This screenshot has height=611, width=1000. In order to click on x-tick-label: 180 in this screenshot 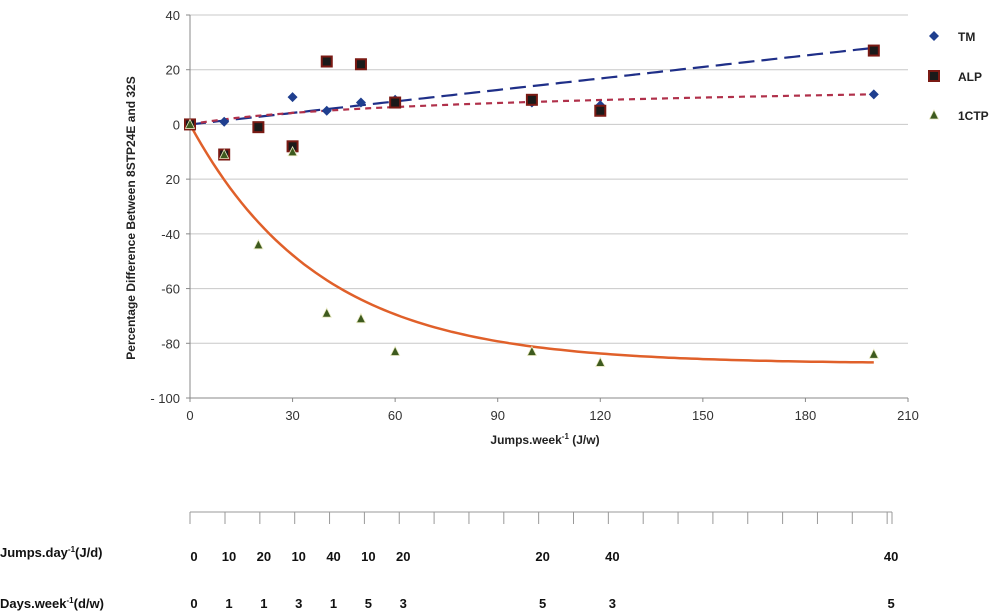, I will do `click(806, 415)`.